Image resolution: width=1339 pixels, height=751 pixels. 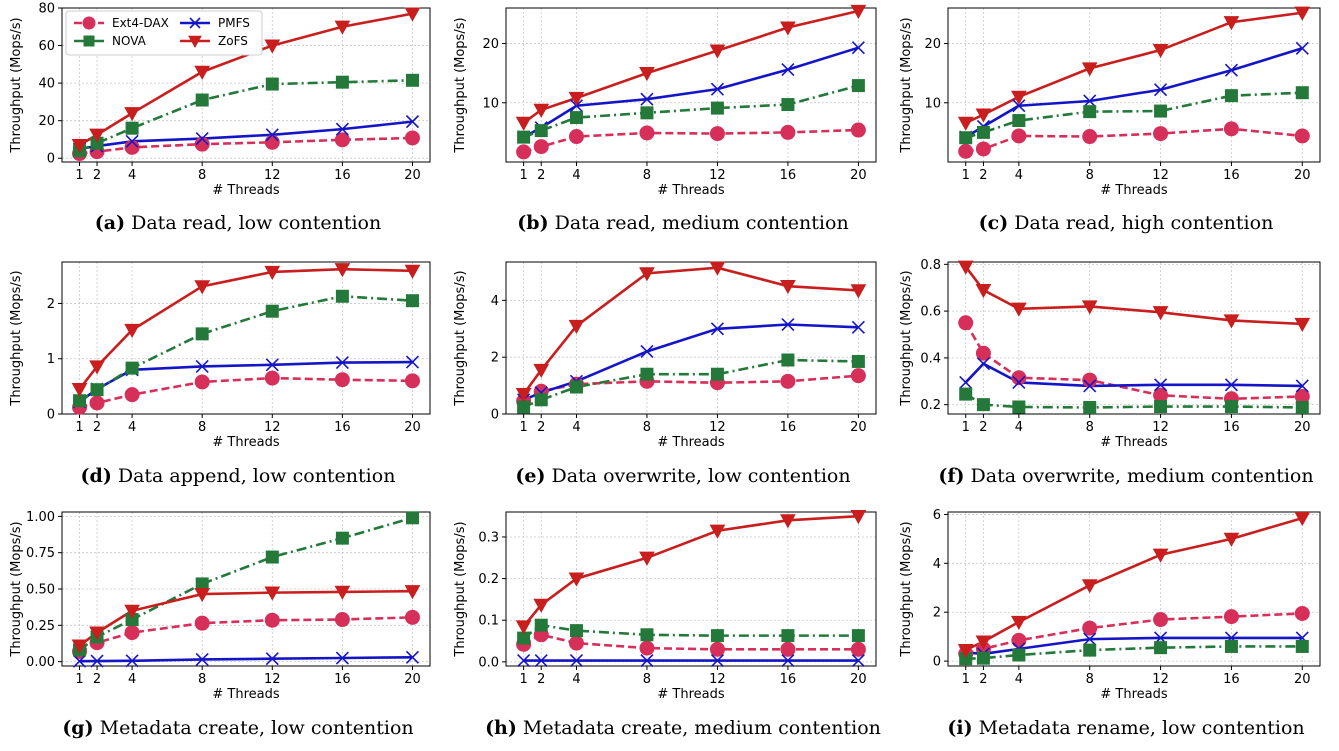 What do you see at coordinates (40, 590) in the screenshot?
I see `y-tick-label: 0.50` at bounding box center [40, 590].